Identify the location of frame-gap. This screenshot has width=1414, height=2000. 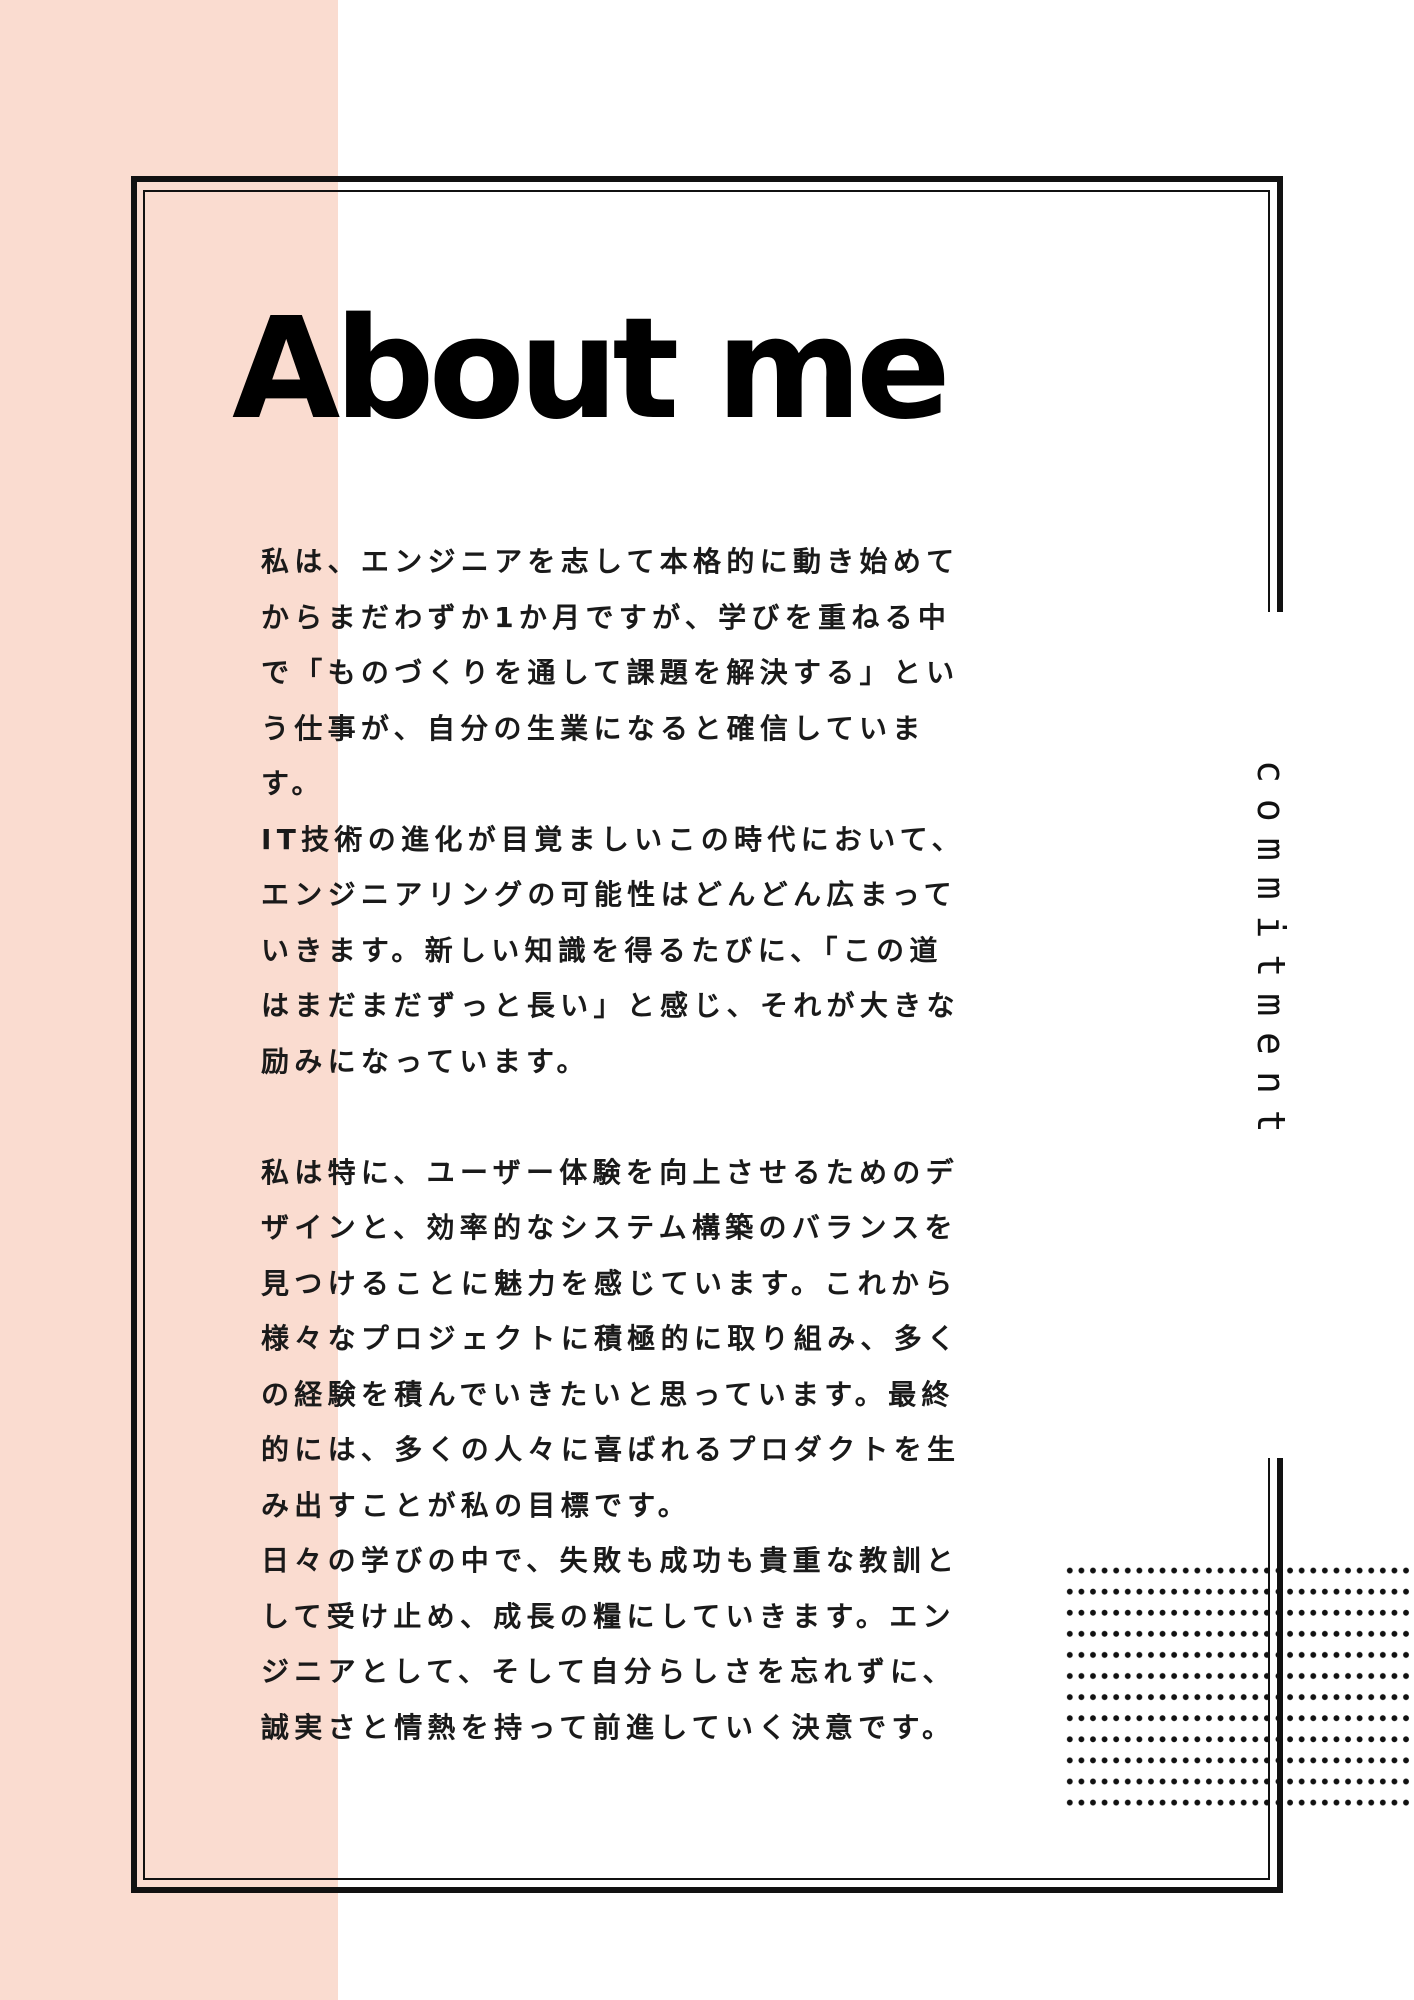
(1275, 1035).